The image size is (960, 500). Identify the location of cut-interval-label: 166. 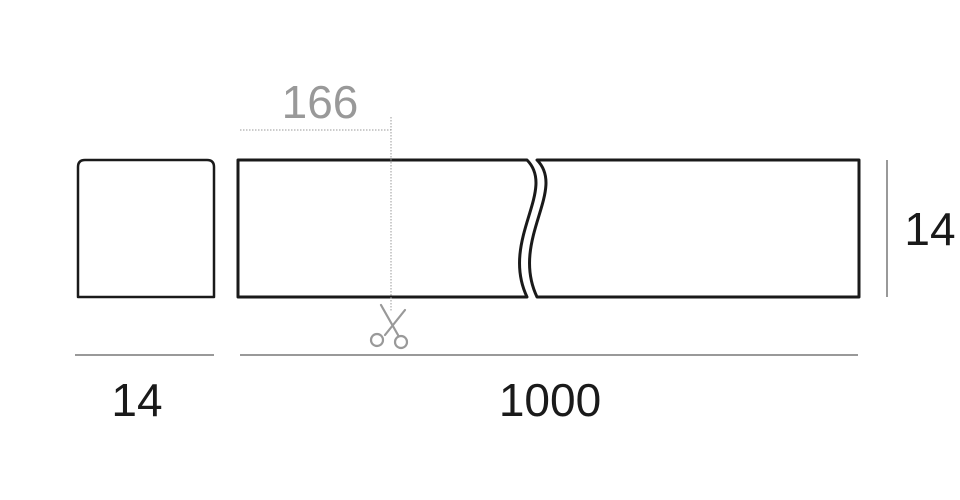
(320, 102).